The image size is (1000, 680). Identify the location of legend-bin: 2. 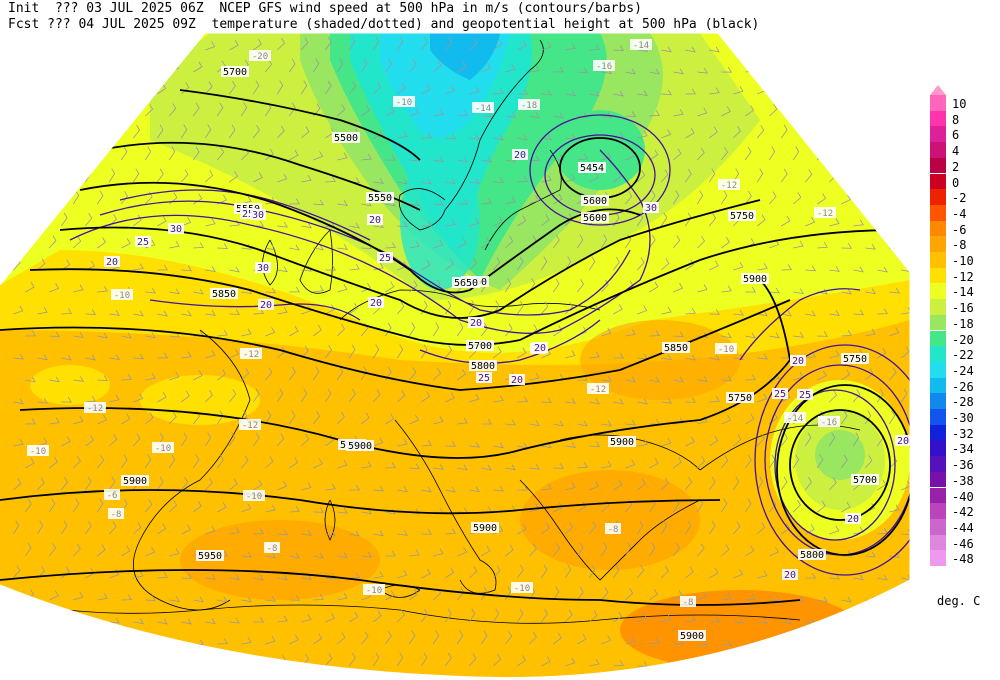
(965, 165).